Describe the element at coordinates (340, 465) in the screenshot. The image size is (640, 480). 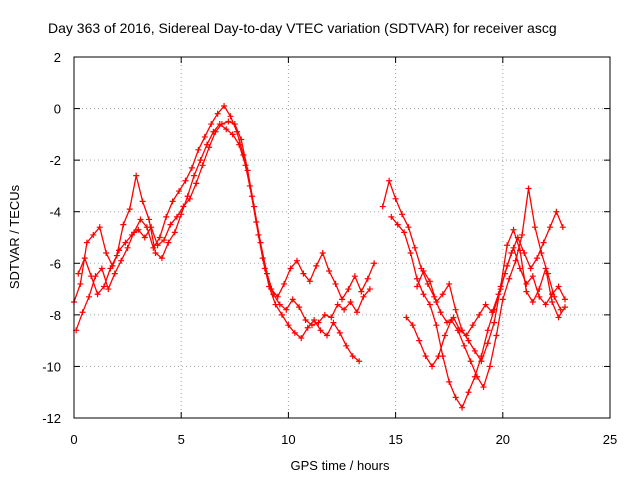
I see `x-axis-label: GPS time / hours` at that location.